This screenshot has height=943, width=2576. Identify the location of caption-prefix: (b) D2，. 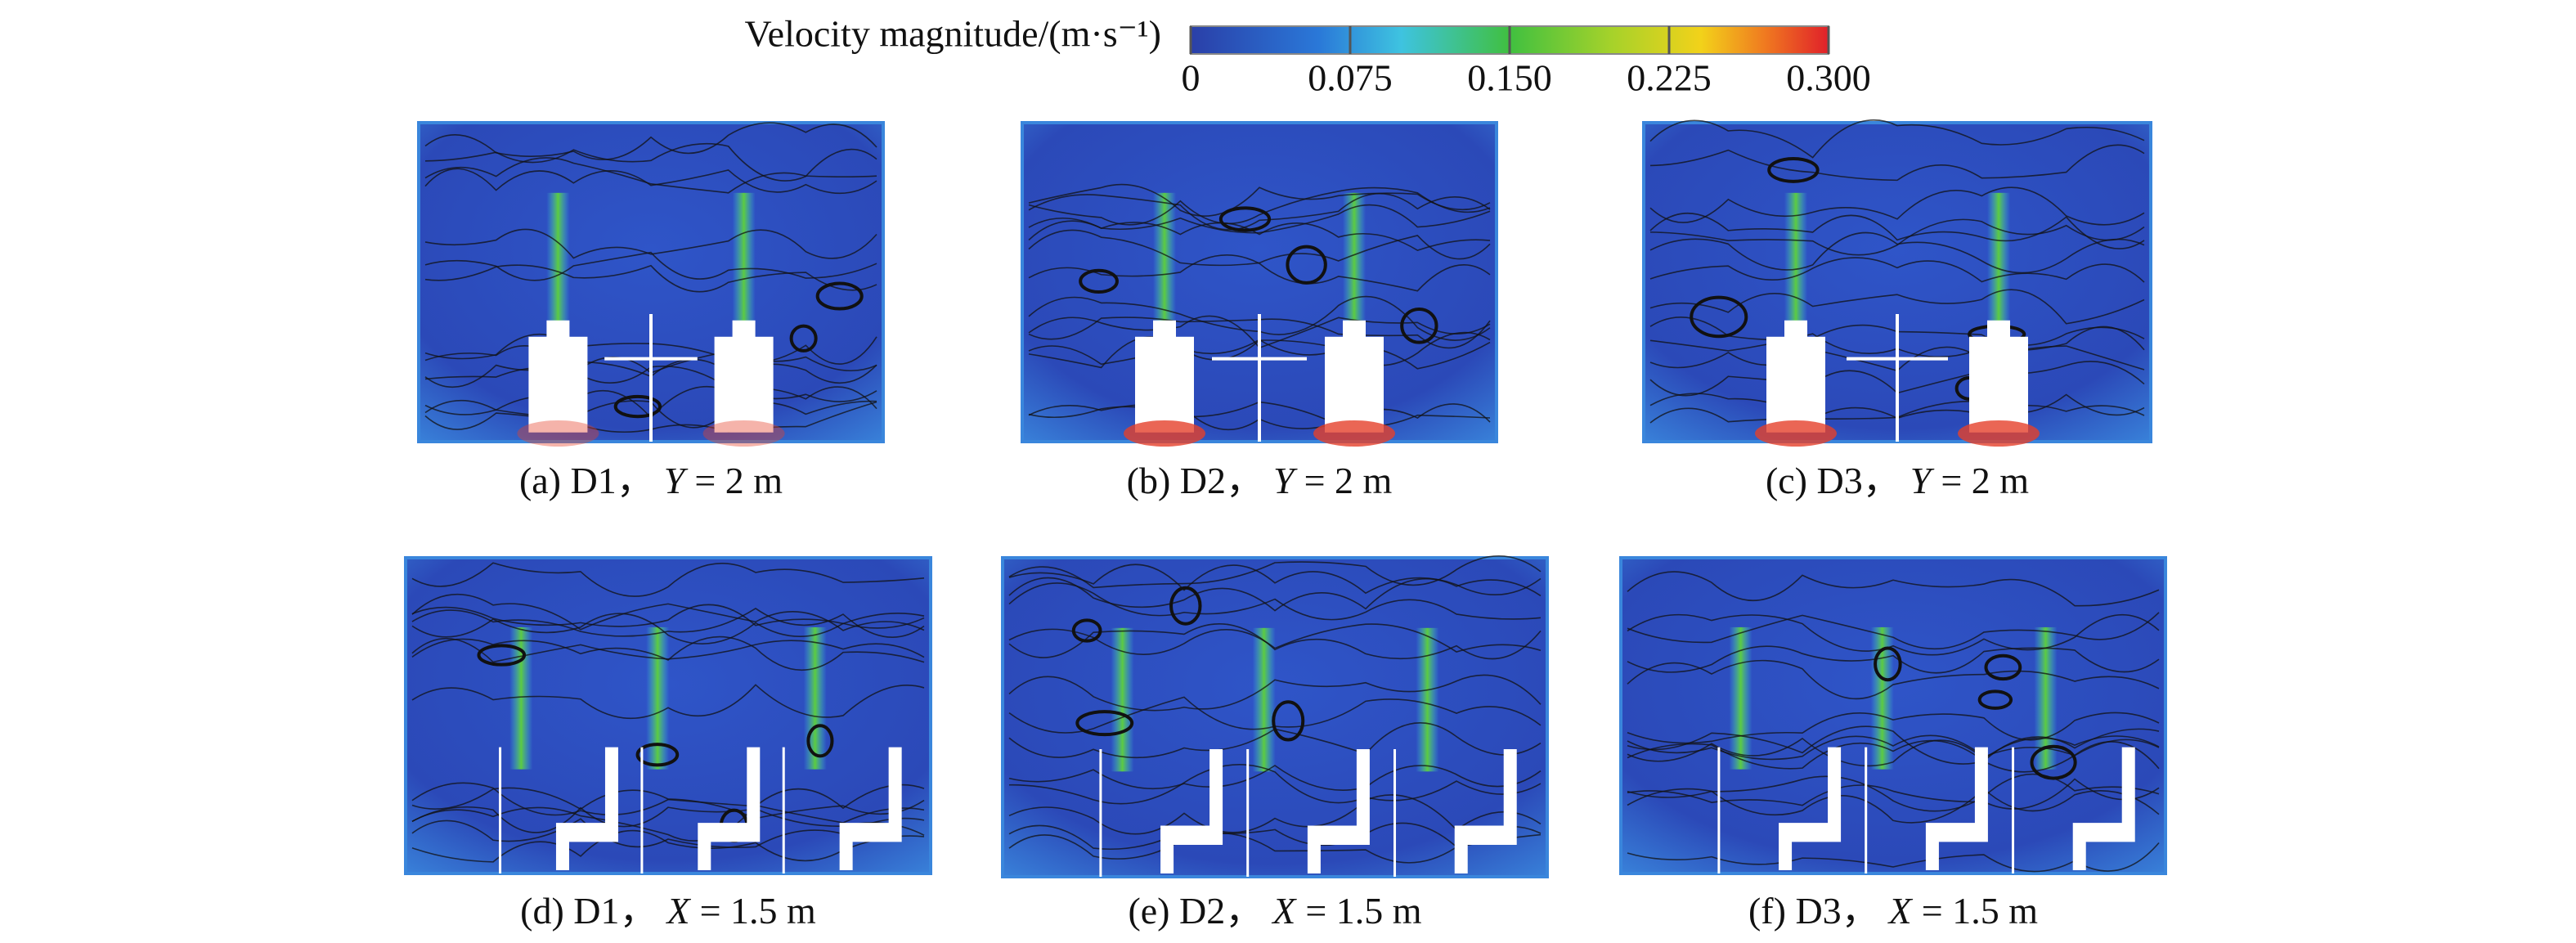
(1195, 480).